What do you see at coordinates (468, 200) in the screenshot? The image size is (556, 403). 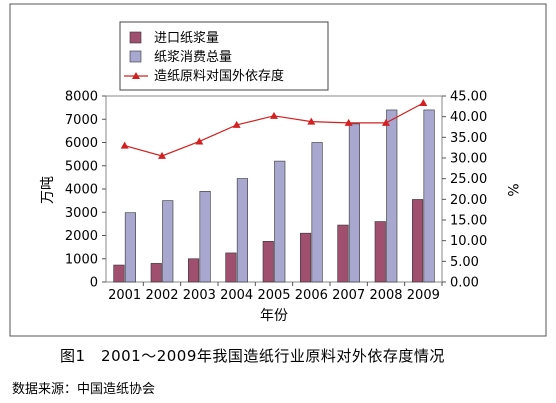 I see `y2-tick-label-20.00: 20.00` at bounding box center [468, 200].